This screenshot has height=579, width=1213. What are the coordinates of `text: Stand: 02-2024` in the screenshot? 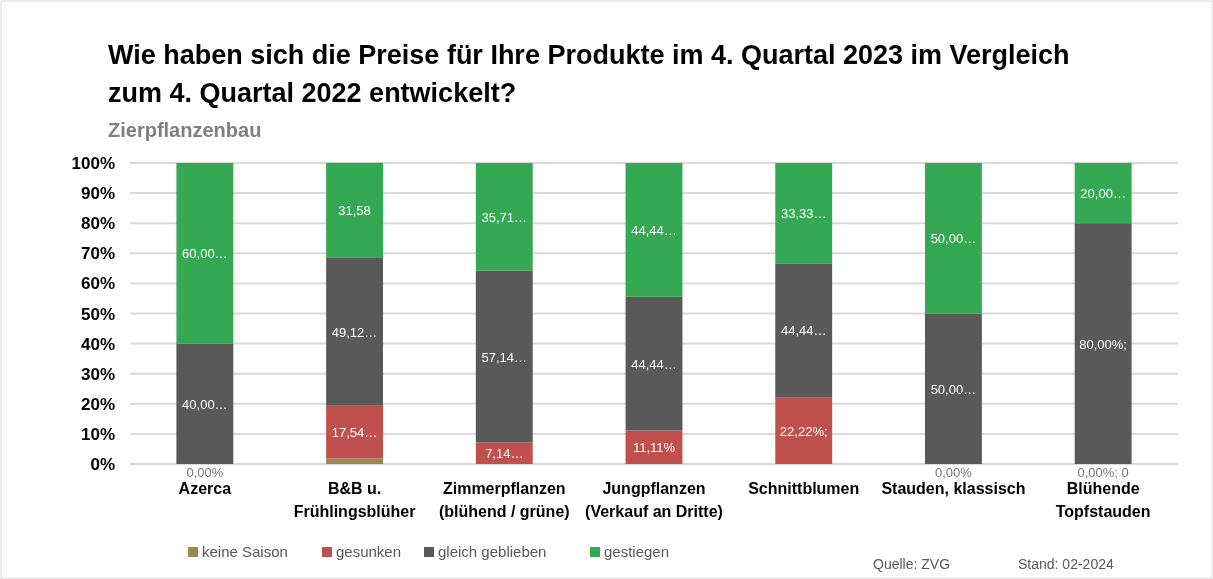 It's located at (1066, 564).